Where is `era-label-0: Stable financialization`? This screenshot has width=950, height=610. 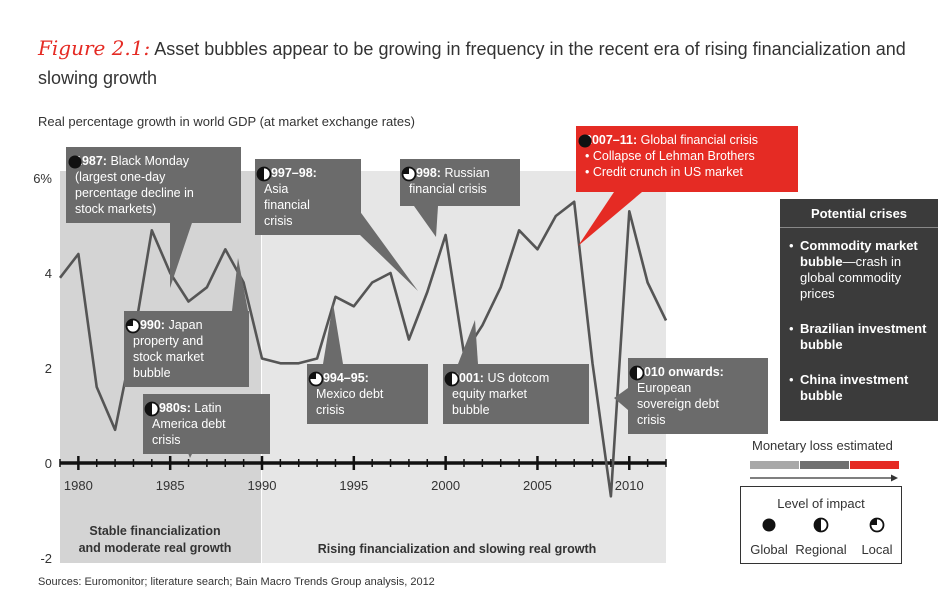 era-label-0: Stable financialization is located at coordinates (154, 531).